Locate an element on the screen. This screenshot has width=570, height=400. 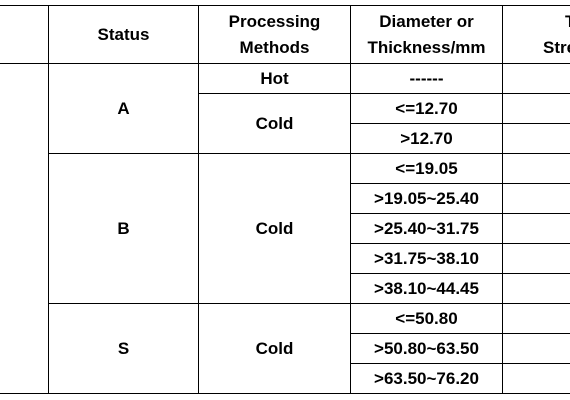
table-row: >50.80~63.50 is located at coordinates (285, 348).